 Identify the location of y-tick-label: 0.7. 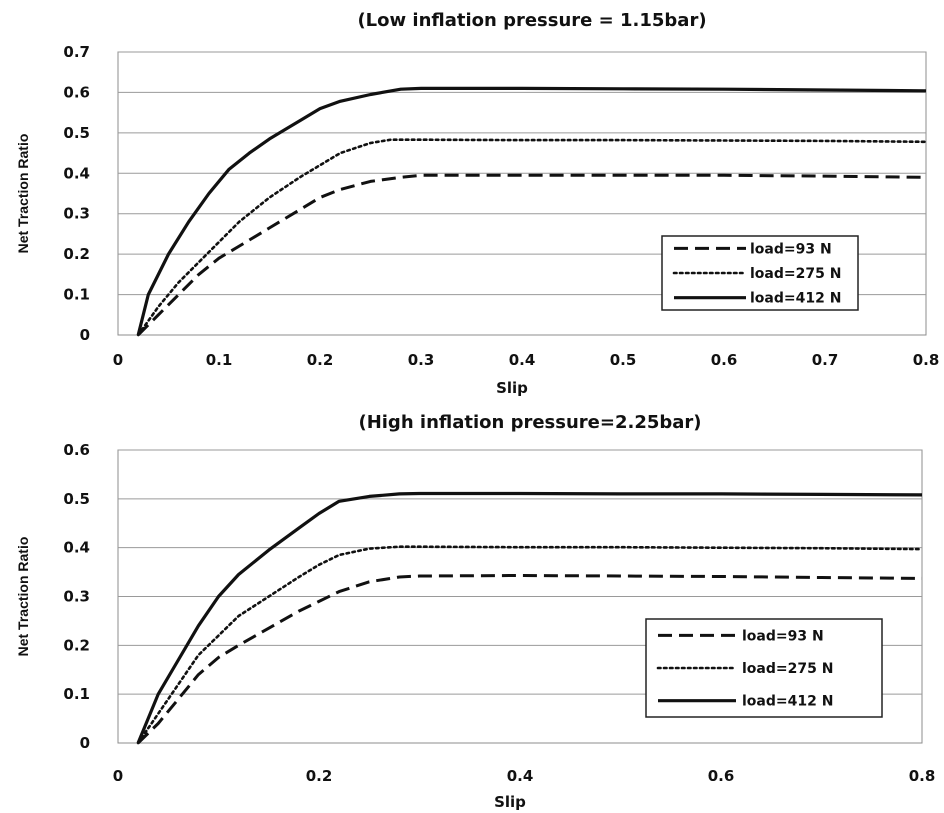
(76, 52).